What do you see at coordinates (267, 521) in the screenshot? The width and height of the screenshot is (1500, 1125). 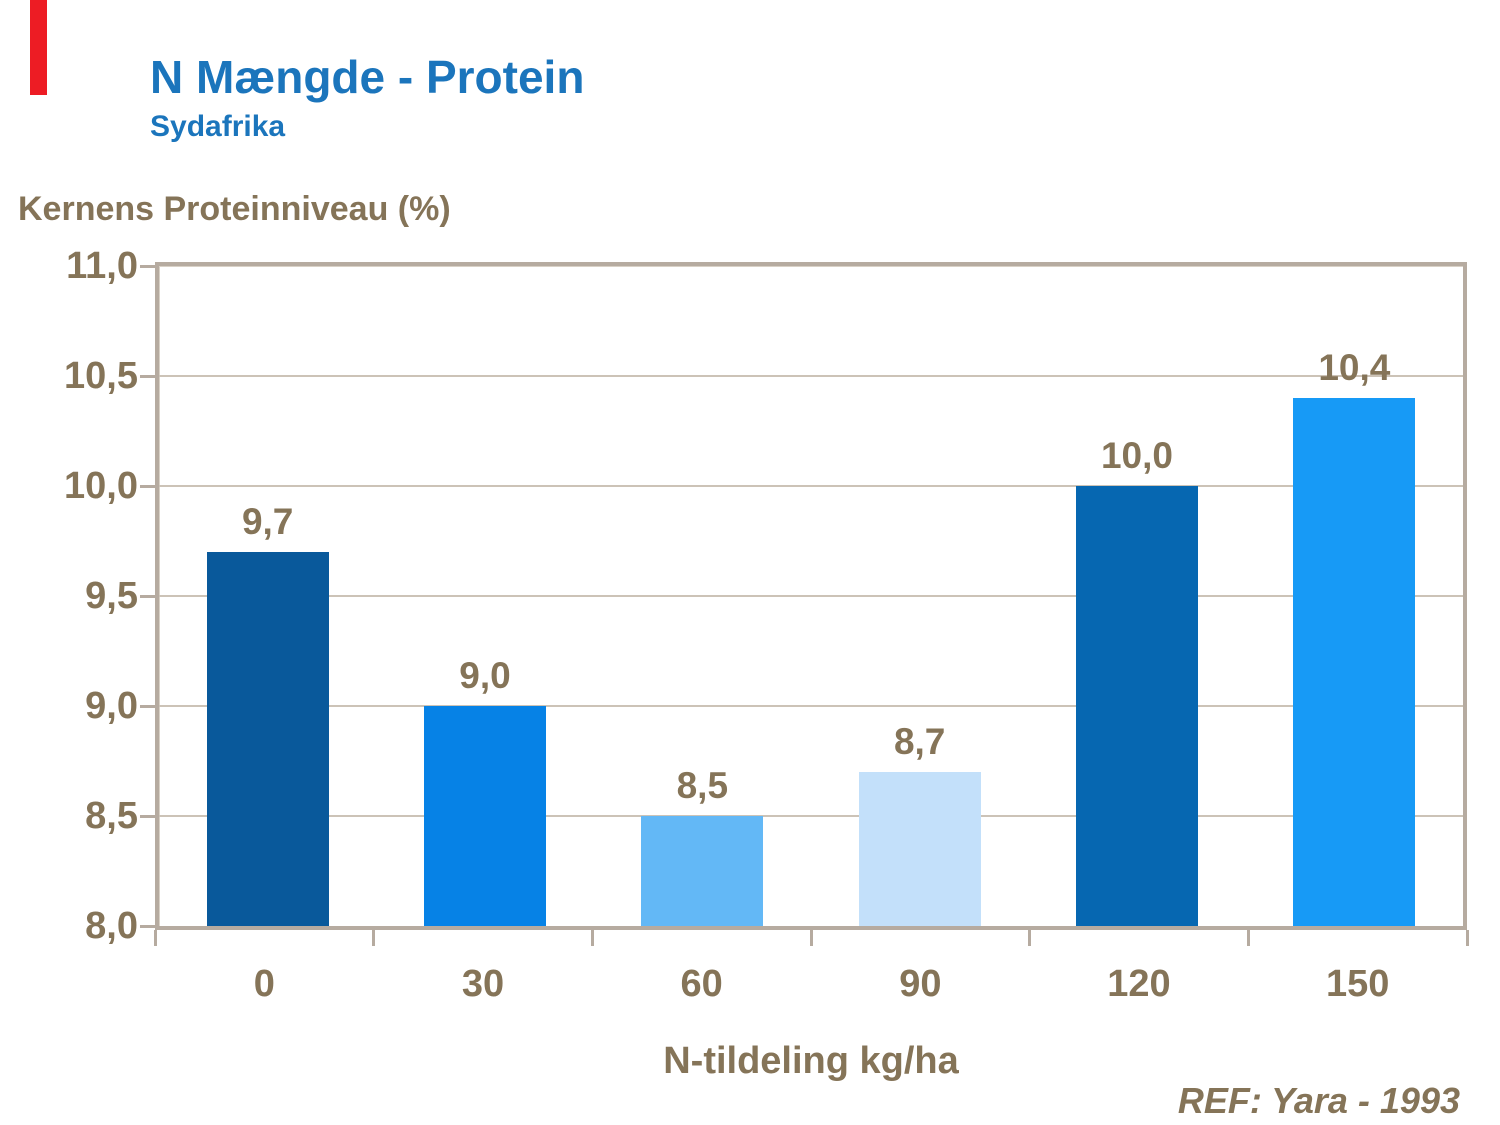 I see `bar-value-label: 9,7` at bounding box center [267, 521].